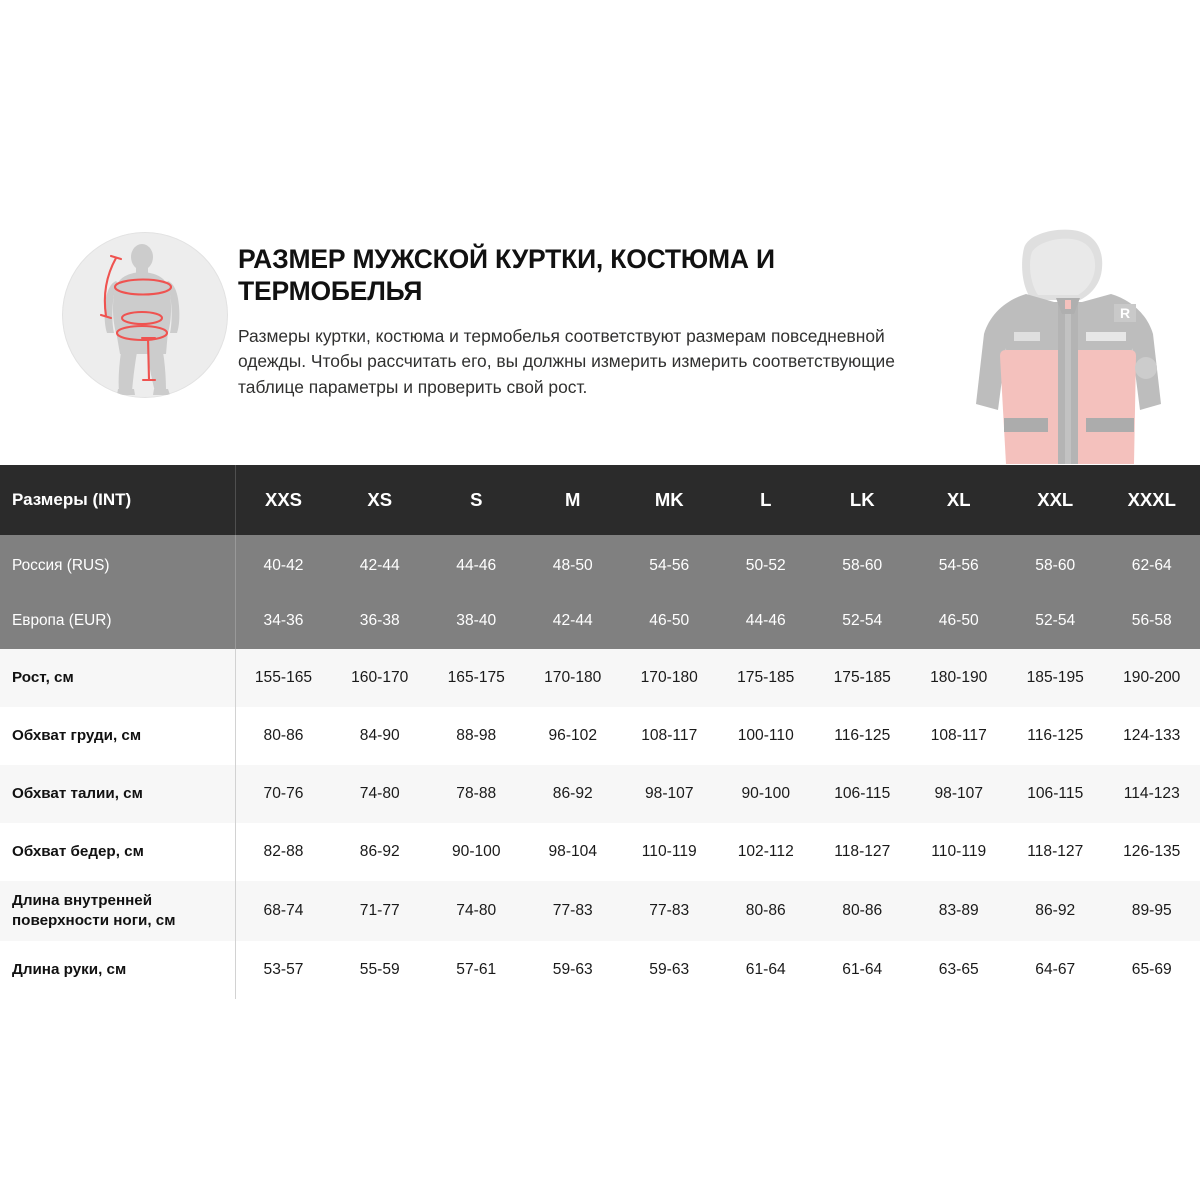  What do you see at coordinates (958, 794) in the screenshot?
I see `cell: 98-107` at bounding box center [958, 794].